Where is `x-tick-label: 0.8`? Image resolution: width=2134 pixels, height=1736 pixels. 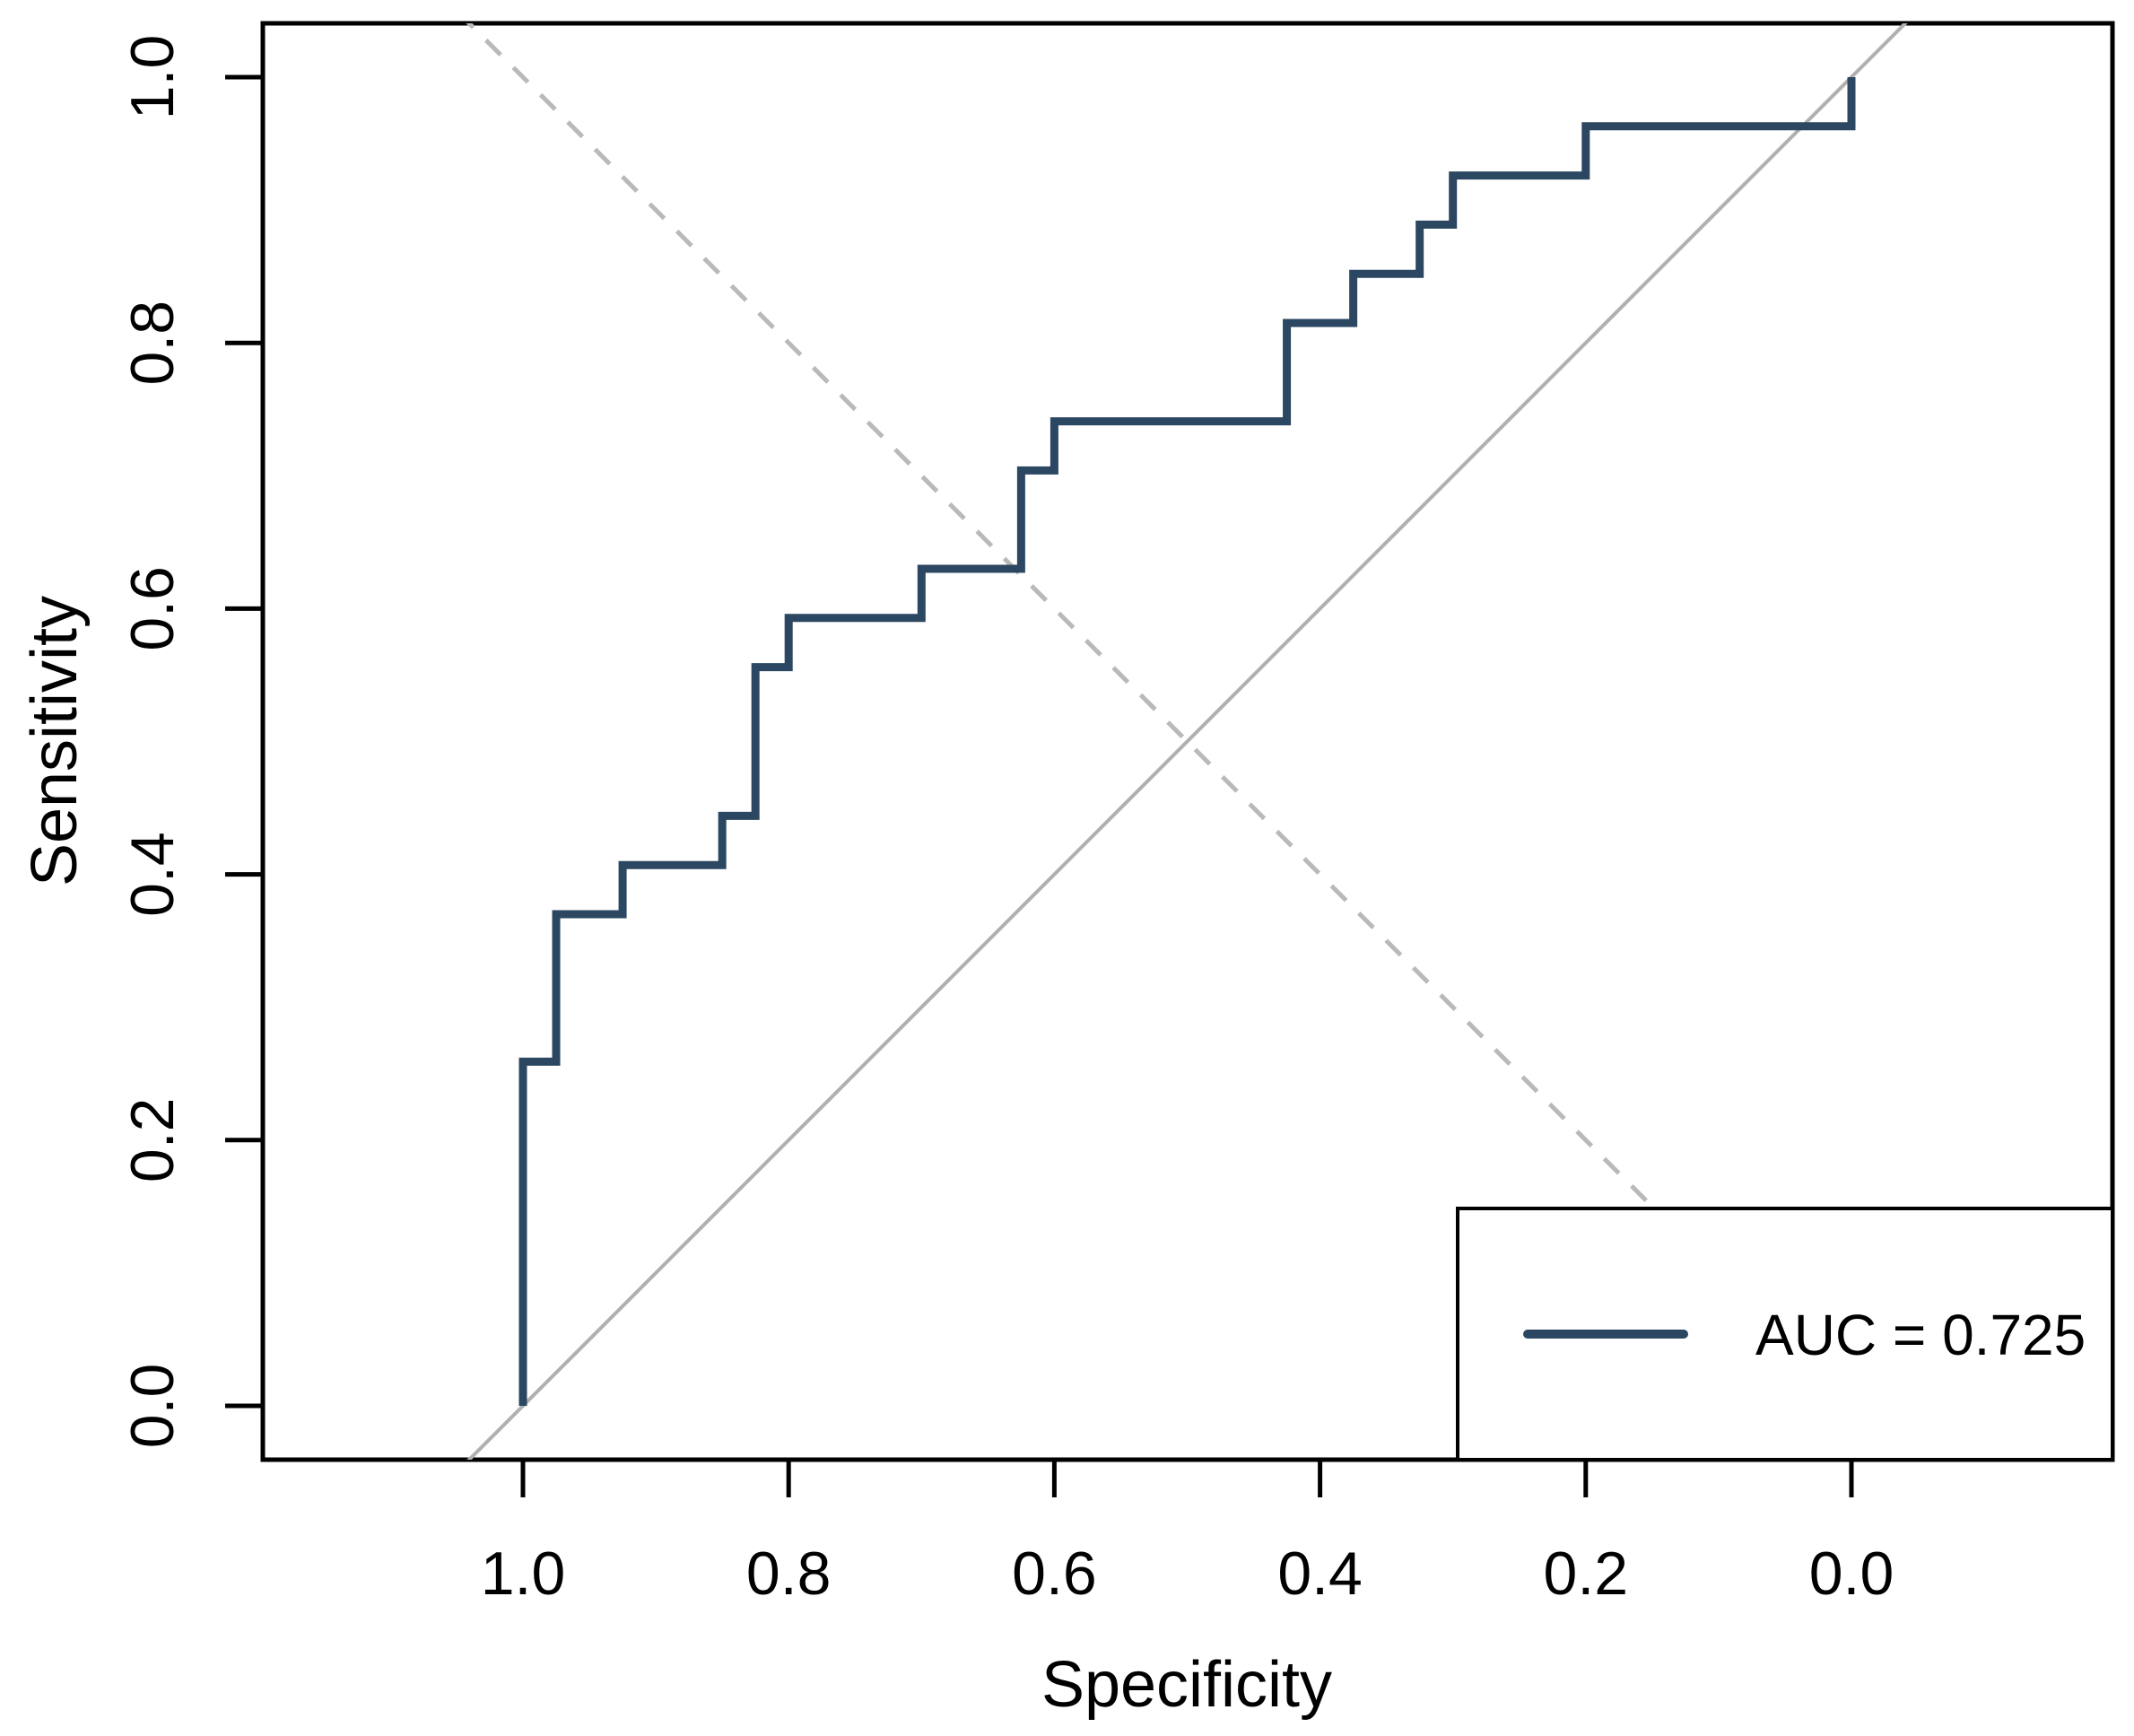
x-tick-label: 0.8 is located at coordinates (789, 1574).